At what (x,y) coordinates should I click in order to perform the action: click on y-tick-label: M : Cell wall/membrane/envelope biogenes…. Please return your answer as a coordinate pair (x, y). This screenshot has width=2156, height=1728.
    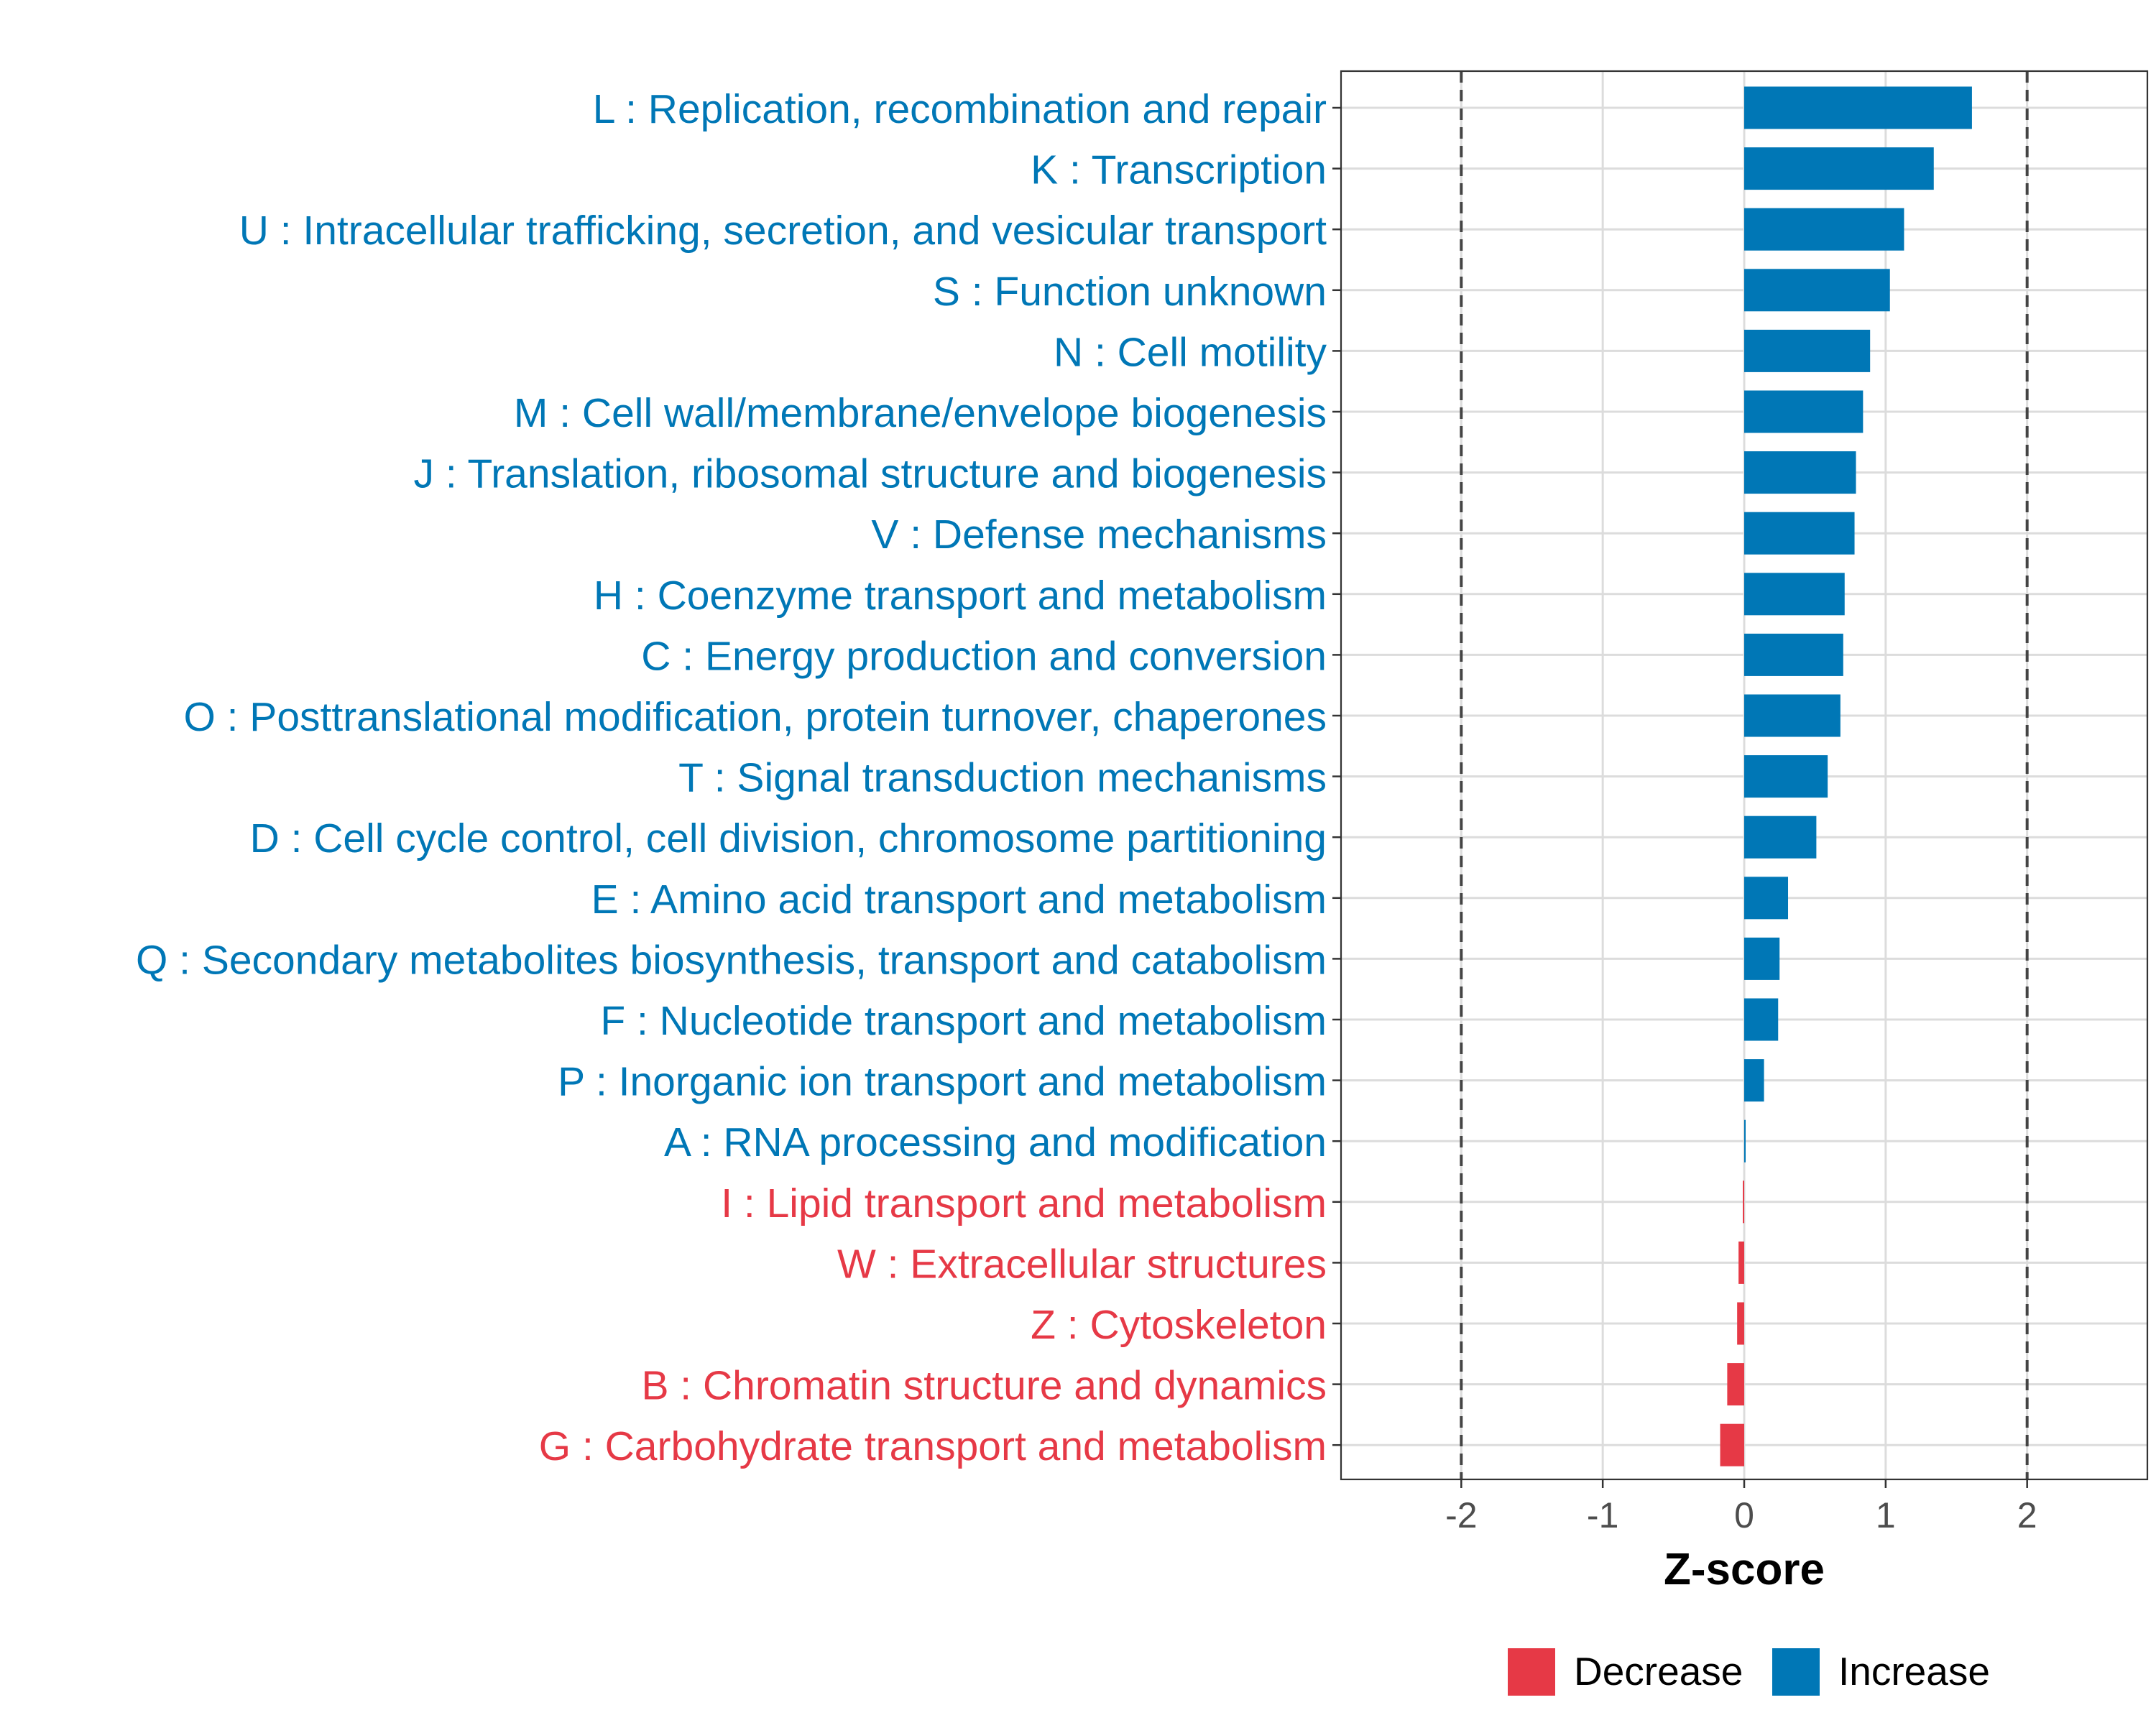
    Looking at the image, I should click on (921, 413).